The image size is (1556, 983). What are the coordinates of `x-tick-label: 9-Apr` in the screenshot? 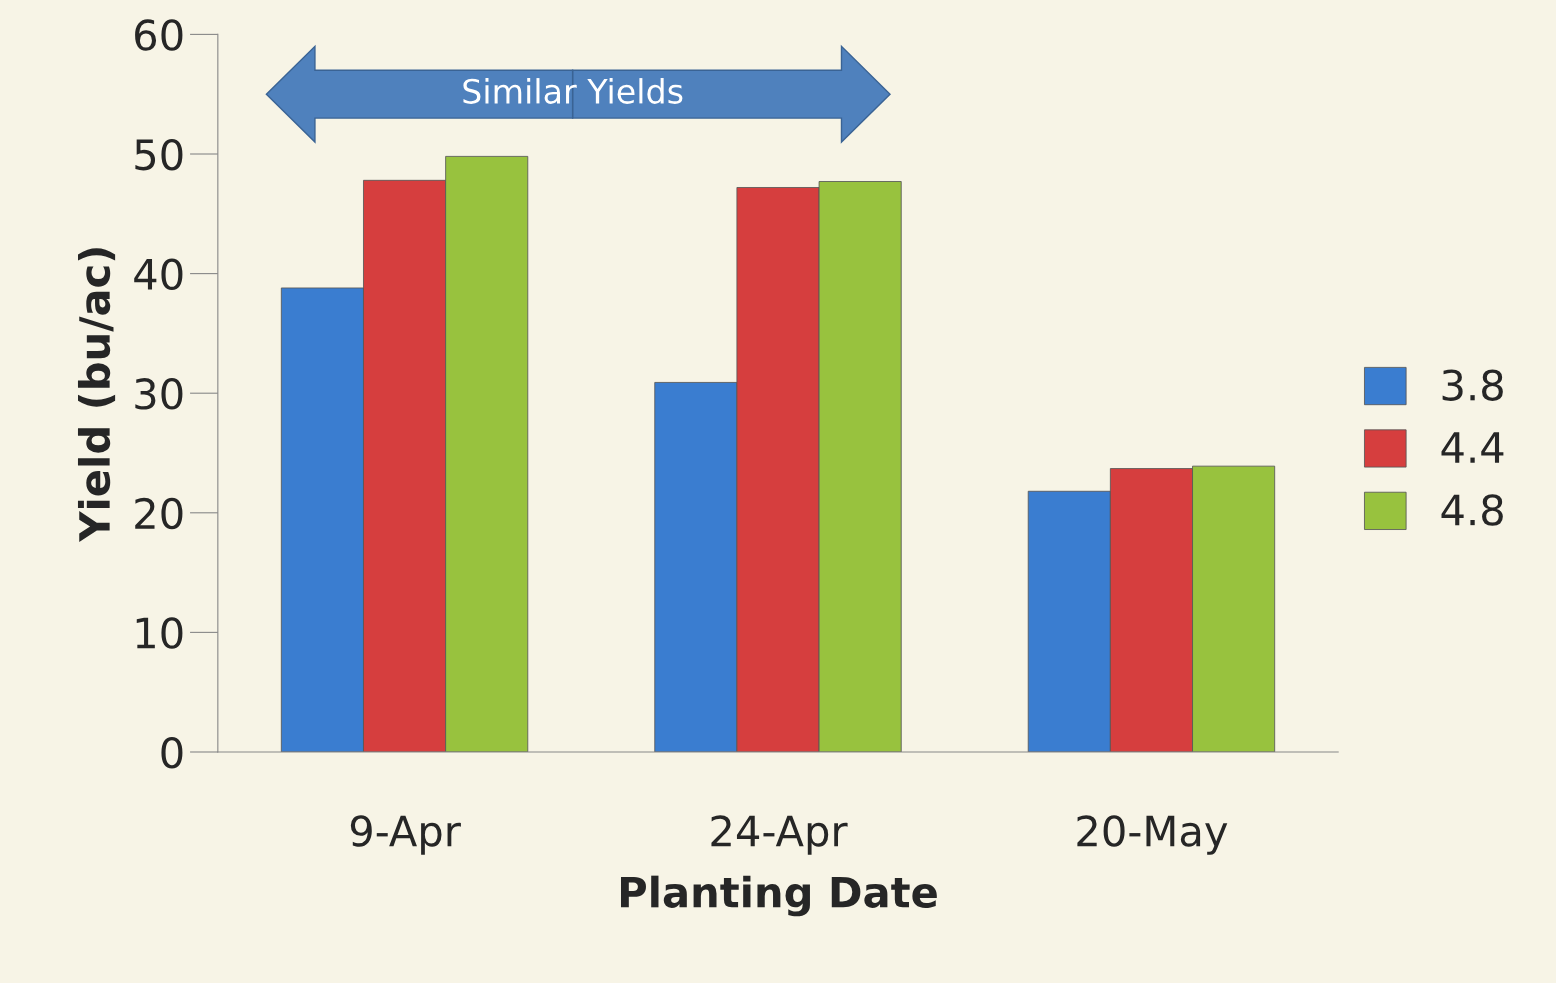 It's located at (405, 835).